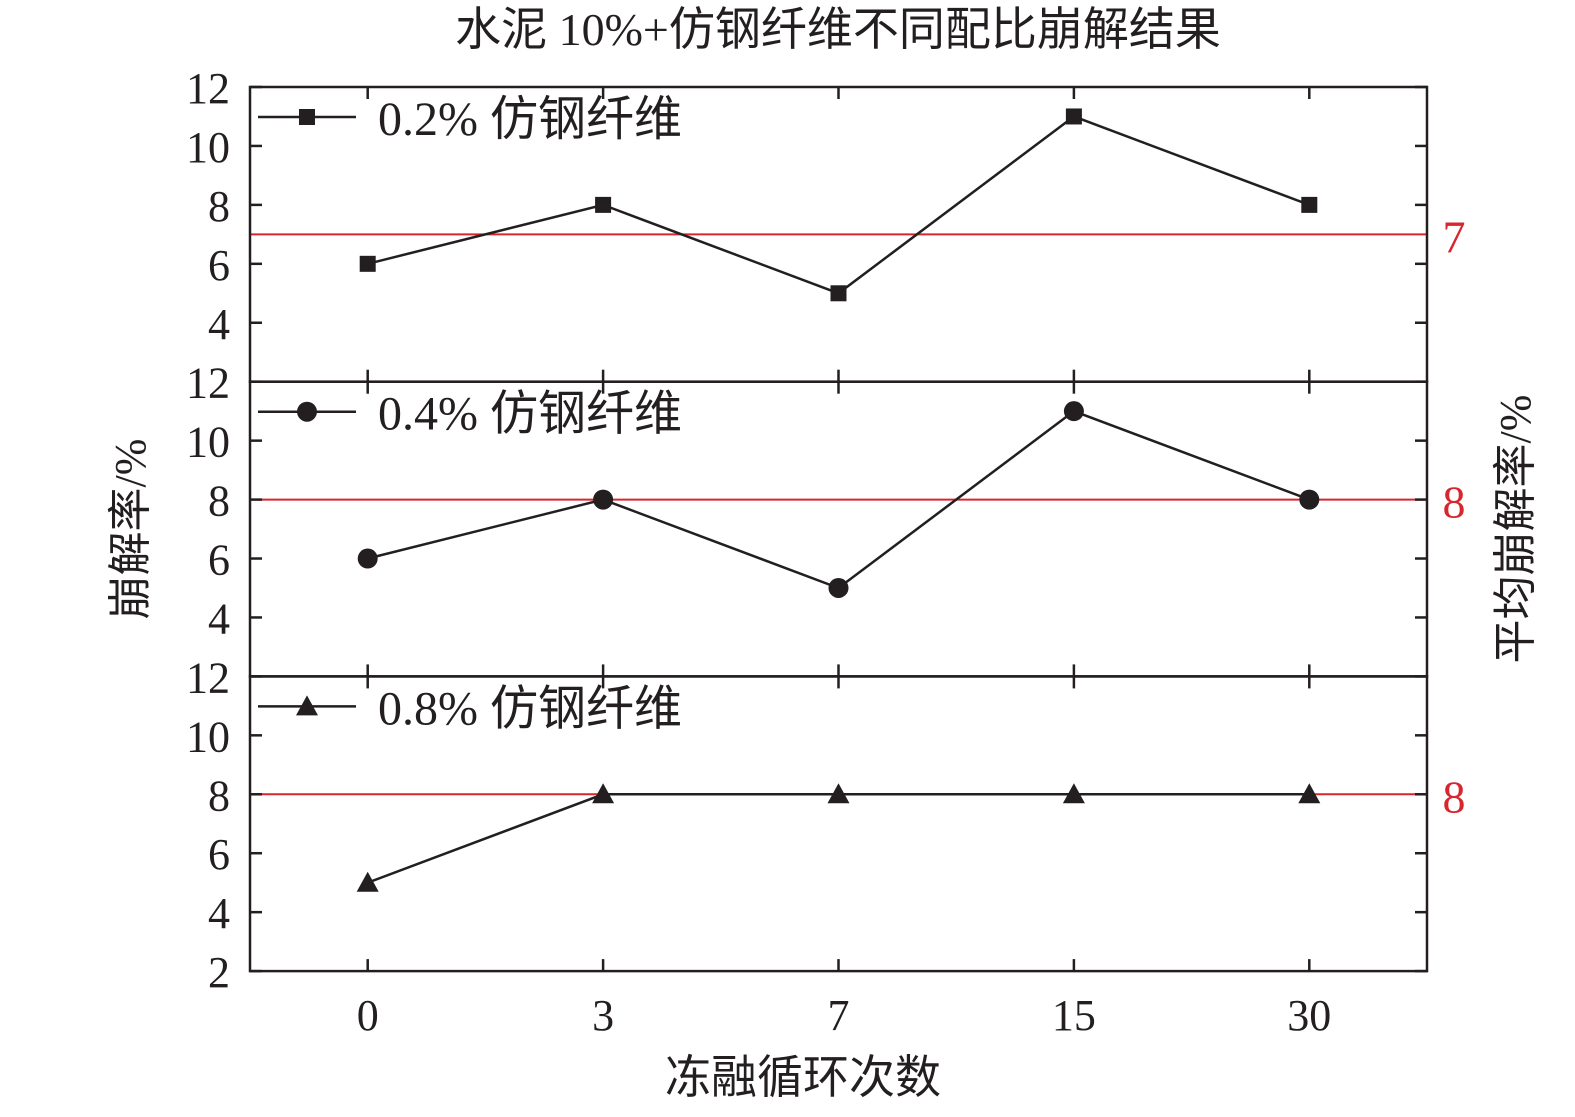 Image resolution: width=1575 pixels, height=1117 pixels. Describe the element at coordinates (1309, 1015) in the screenshot. I see `x-tick-label: 30` at that location.